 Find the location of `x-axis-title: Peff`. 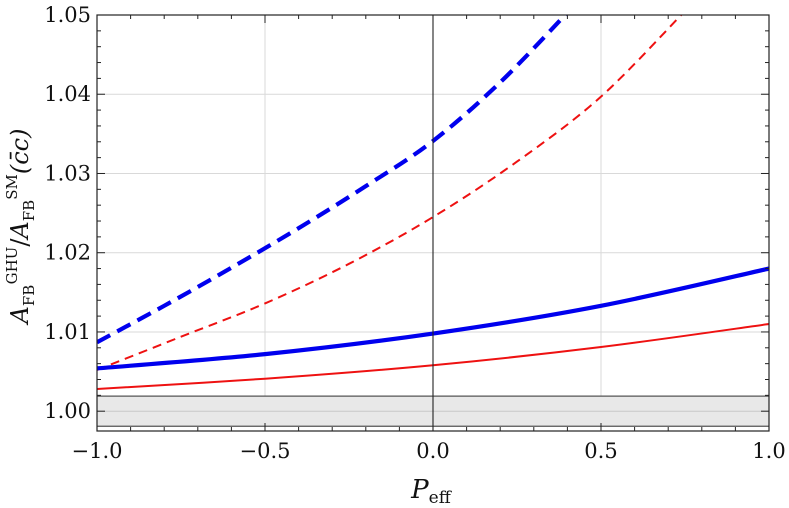

x-axis-title: Peff is located at coordinates (431, 491).